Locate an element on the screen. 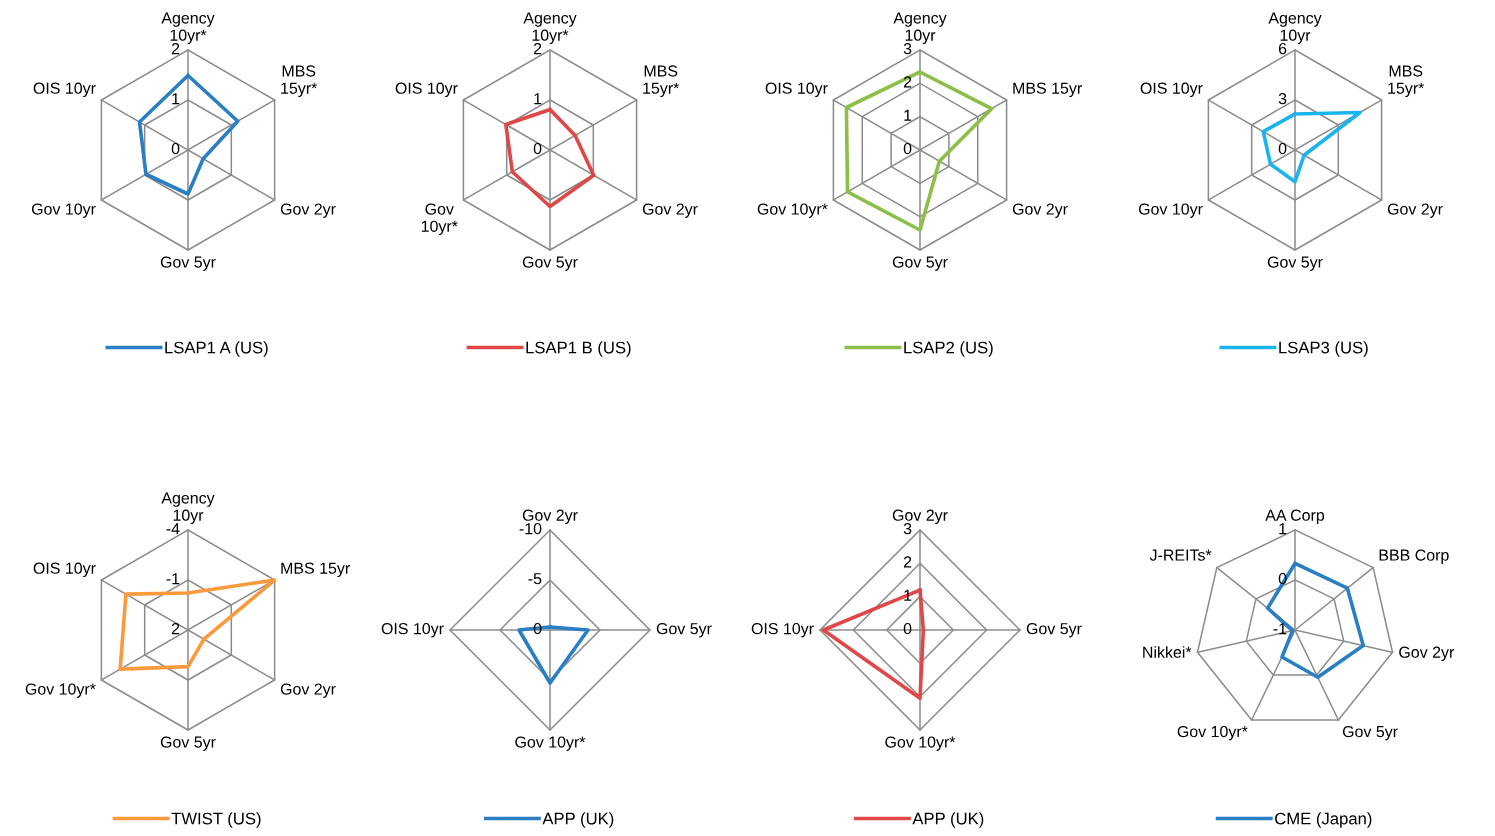 This screenshot has height=836, width=1495. legend-label: CME (Japan) is located at coordinates (1323, 820).